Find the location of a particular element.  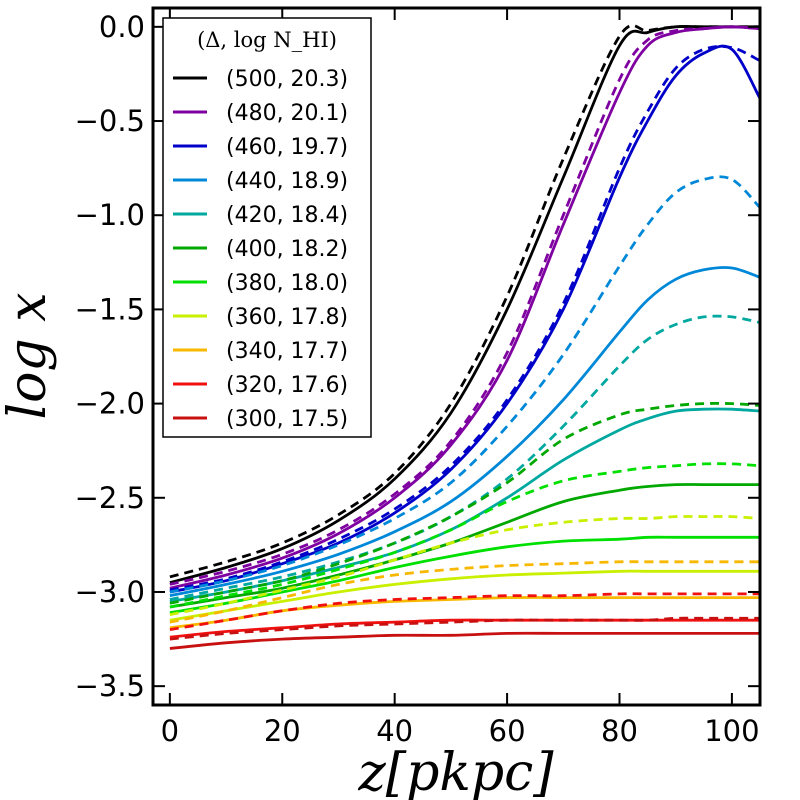

y-tick-label: −2.5 is located at coordinates (110, 498).